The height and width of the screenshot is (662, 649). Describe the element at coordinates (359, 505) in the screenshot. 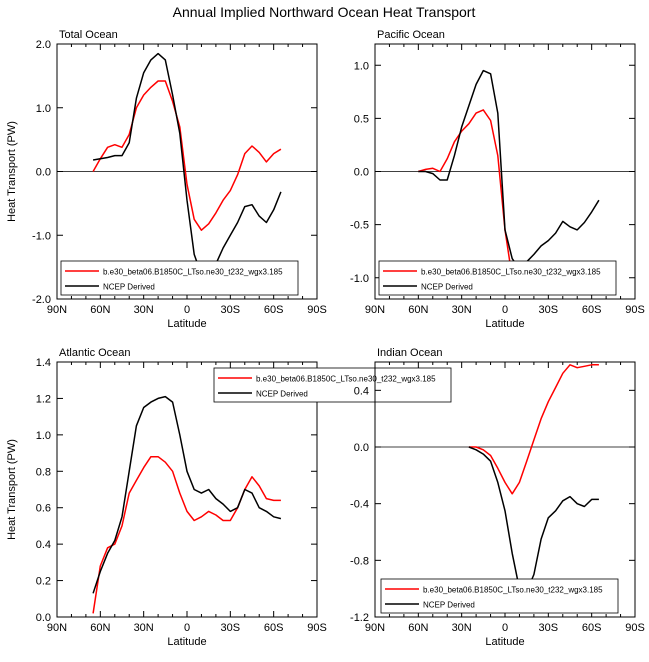

I see `y-tick-label: -0.4` at that location.